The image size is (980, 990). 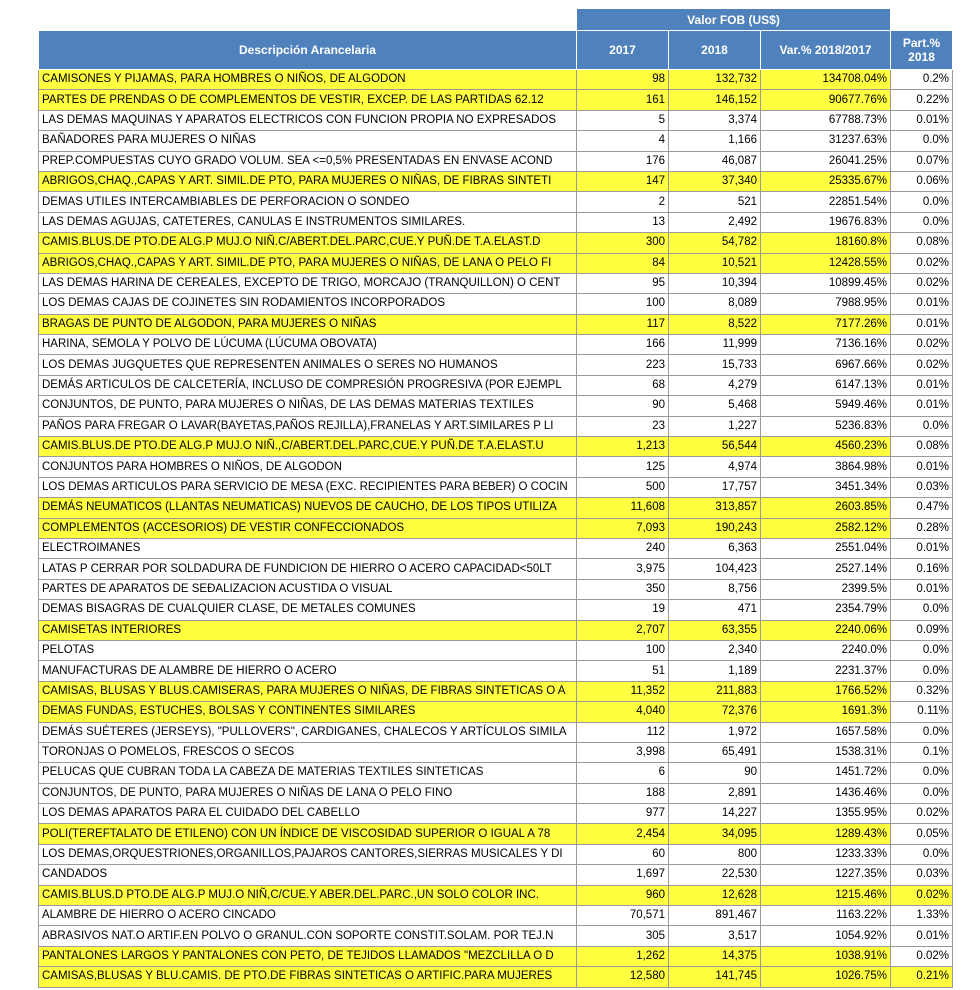 What do you see at coordinates (622, 100) in the screenshot?
I see `value-cell: 161` at bounding box center [622, 100].